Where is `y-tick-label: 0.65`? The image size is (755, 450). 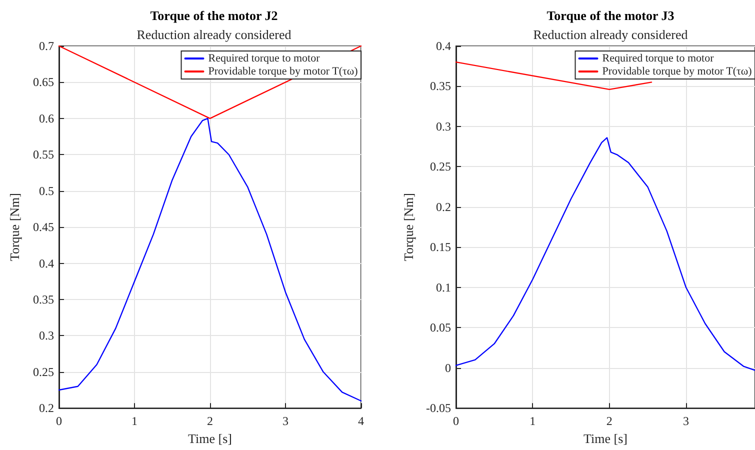 y-tick-label: 0.65 is located at coordinates (43, 82).